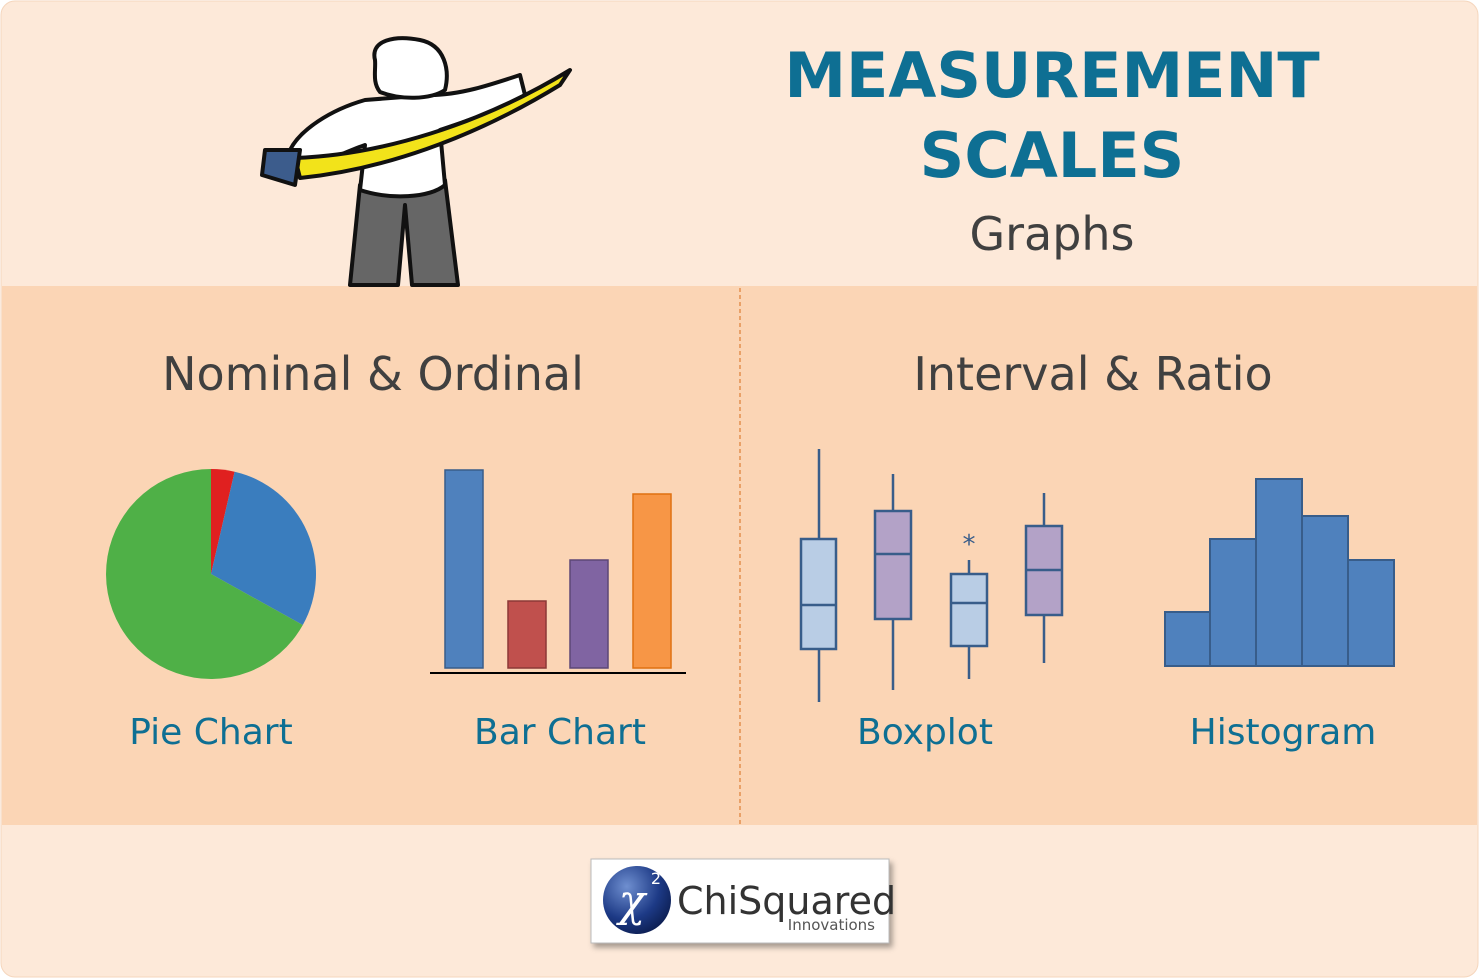  What do you see at coordinates (373, 374) in the screenshot?
I see `section-heading: Nominal & Ordinal` at bounding box center [373, 374].